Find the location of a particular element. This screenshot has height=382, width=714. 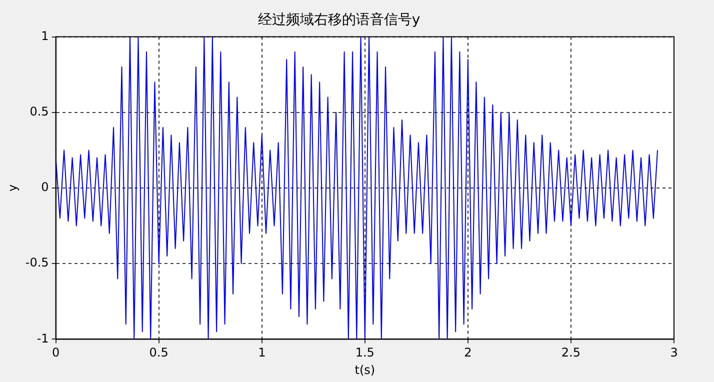

y-tick-label: -1 is located at coordinates (42, 338).